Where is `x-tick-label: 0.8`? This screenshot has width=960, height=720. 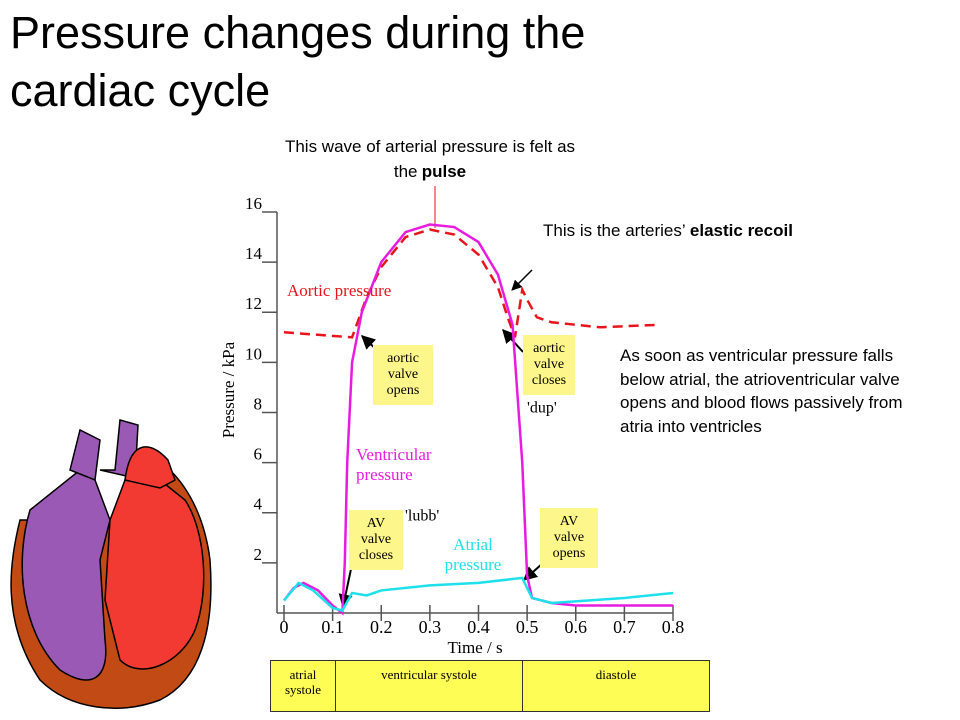
x-tick-label: 0.8 is located at coordinates (673, 627).